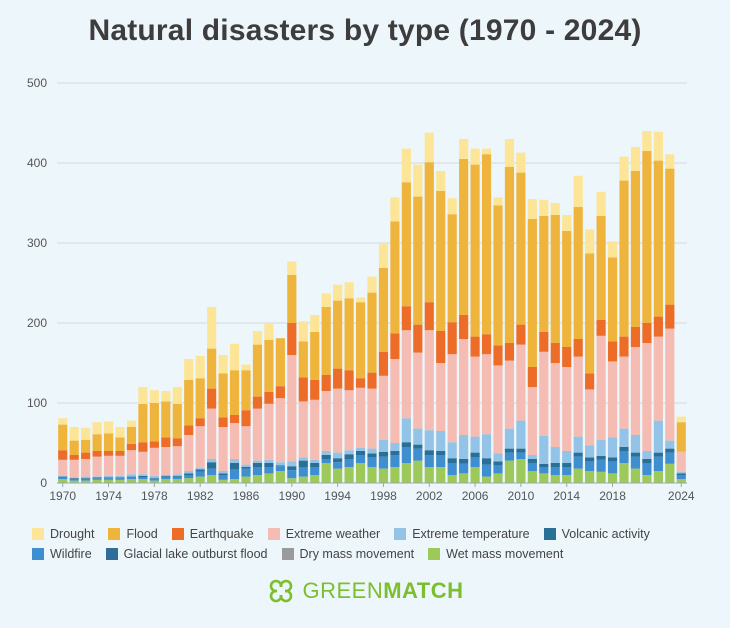 Image resolution: width=730 pixels, height=628 pixels. I want to click on legend-label: Wet mass movement, so click(505, 554).